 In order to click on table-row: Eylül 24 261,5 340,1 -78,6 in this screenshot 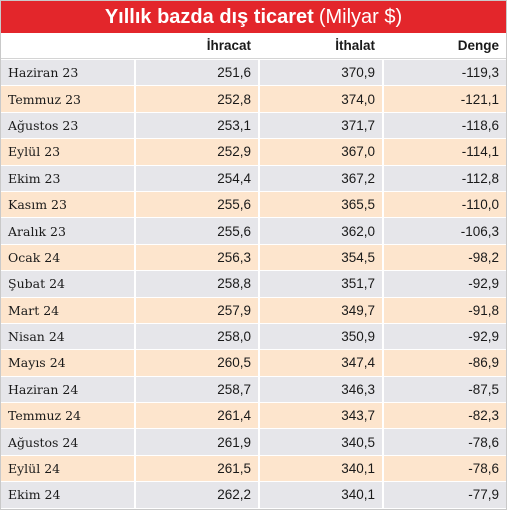, I will do `click(253, 468)`.